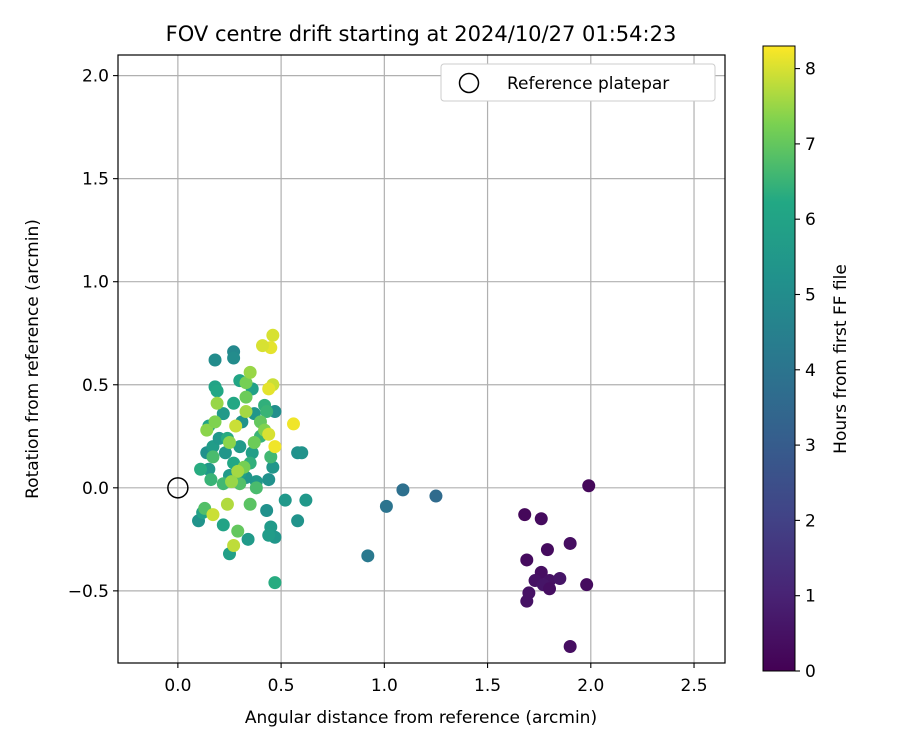  What do you see at coordinates (810, 597) in the screenshot?
I see `colorbar-tick-label: 1` at bounding box center [810, 597].